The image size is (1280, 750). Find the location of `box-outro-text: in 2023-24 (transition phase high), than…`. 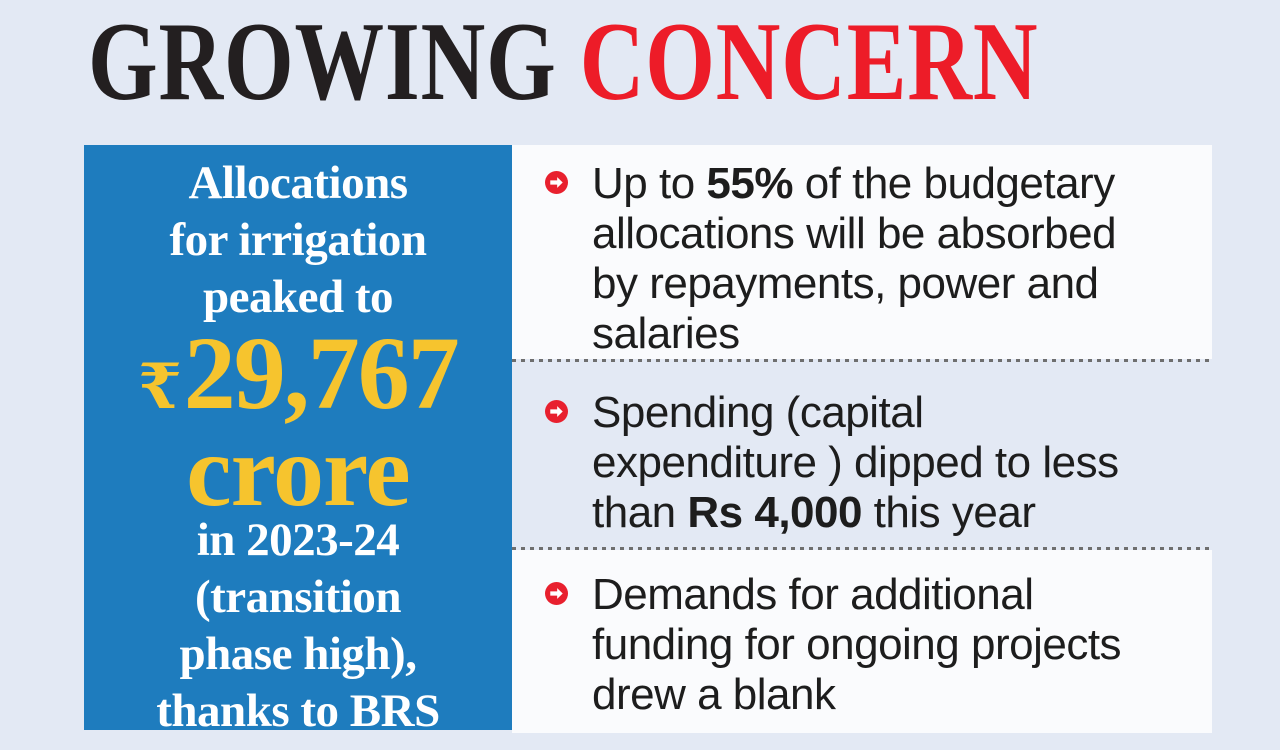

box-outro-text: in 2023-24 (transition phase high), than… is located at coordinates (298, 625).